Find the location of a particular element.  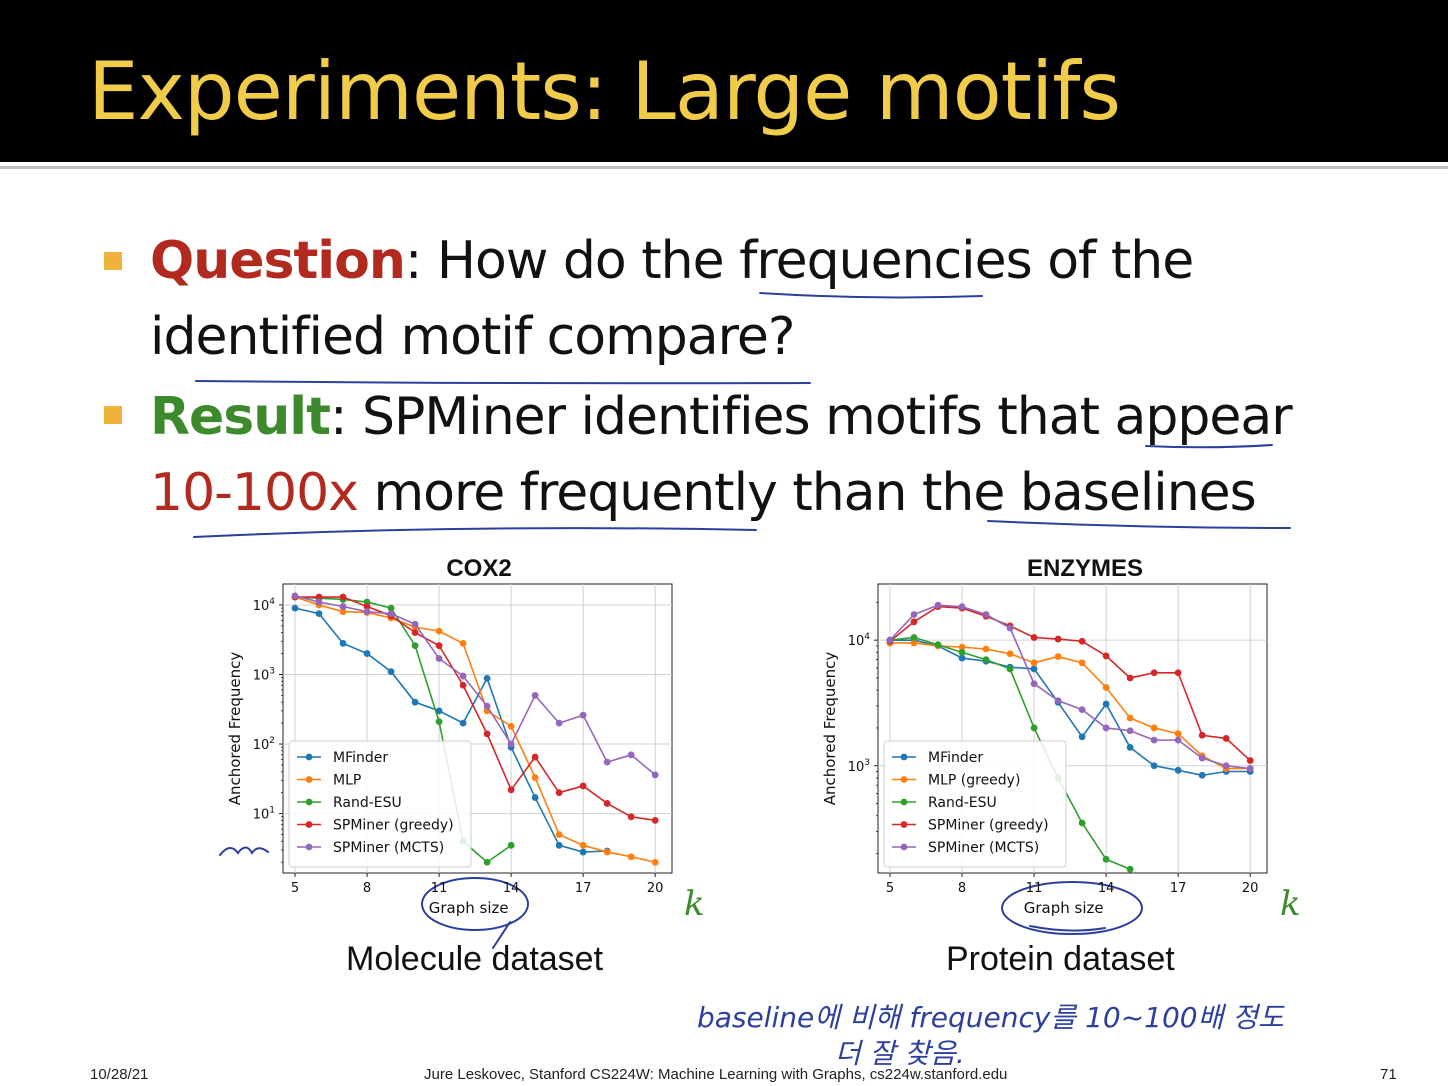

question-line-1: Question: How do the frequencies of the is located at coordinates (672, 261).